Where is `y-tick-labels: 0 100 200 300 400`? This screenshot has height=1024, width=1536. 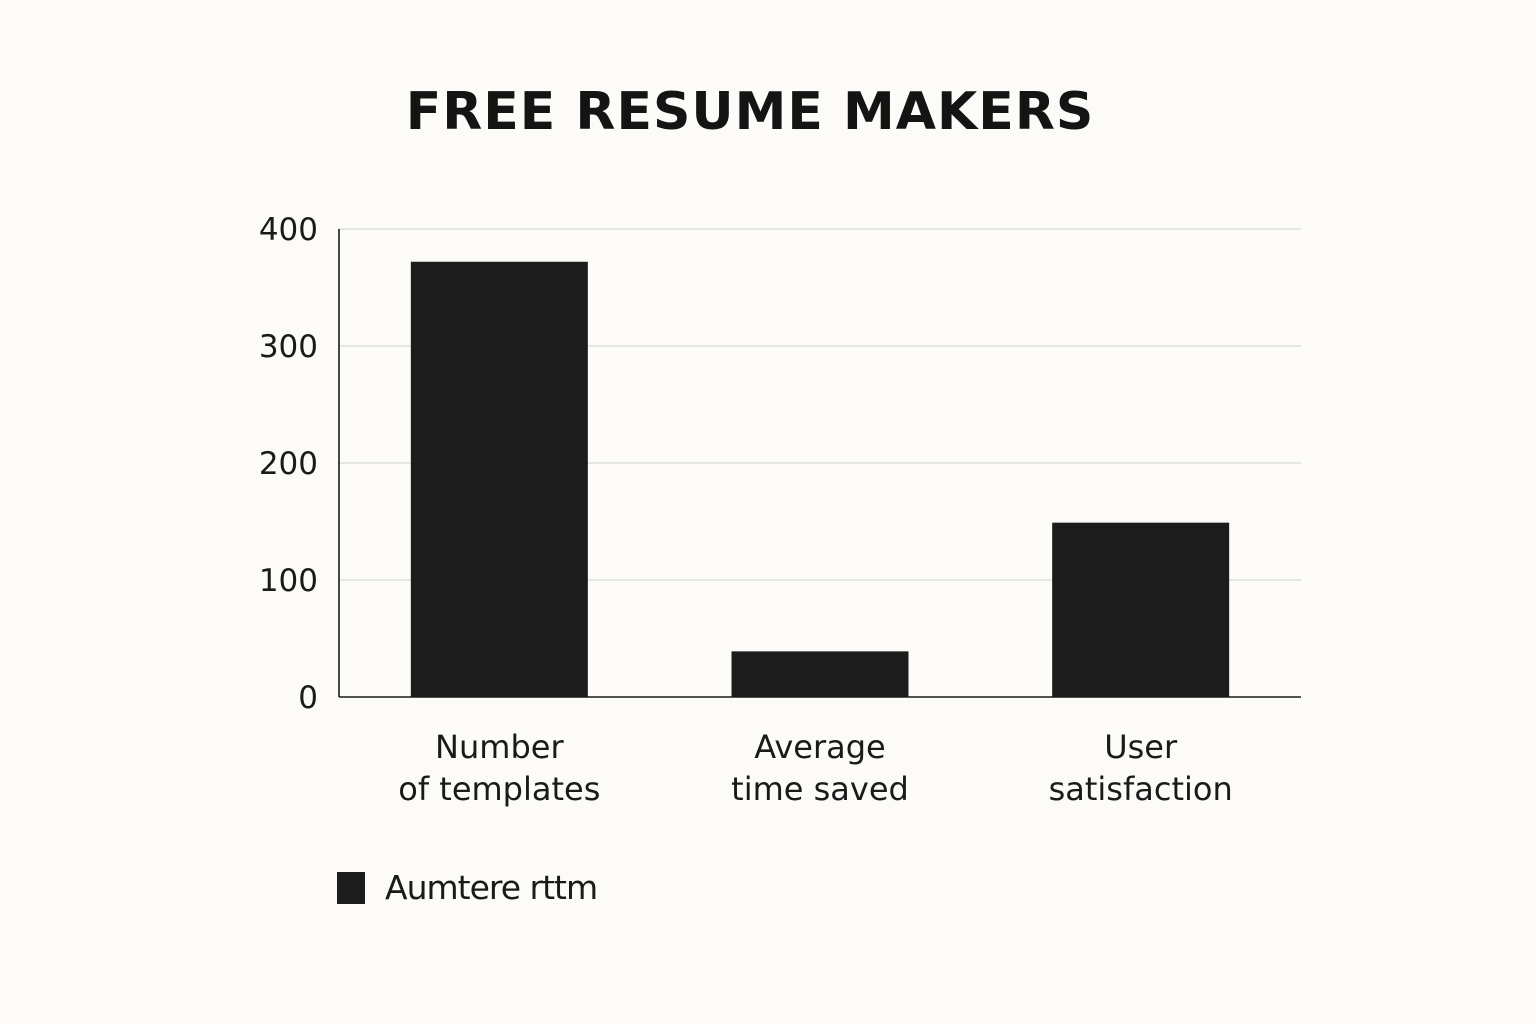 y-tick-labels: 0 100 200 300 400 is located at coordinates (288, 464).